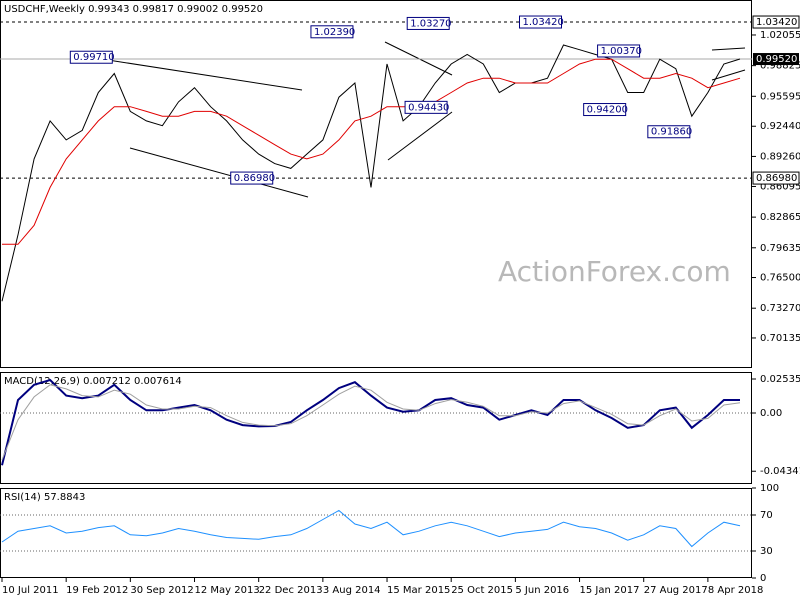 The height and width of the screenshot is (600, 800). Describe the element at coordinates (780, 66) in the screenshot. I see `y-tick-label: 0.98825` at that location.